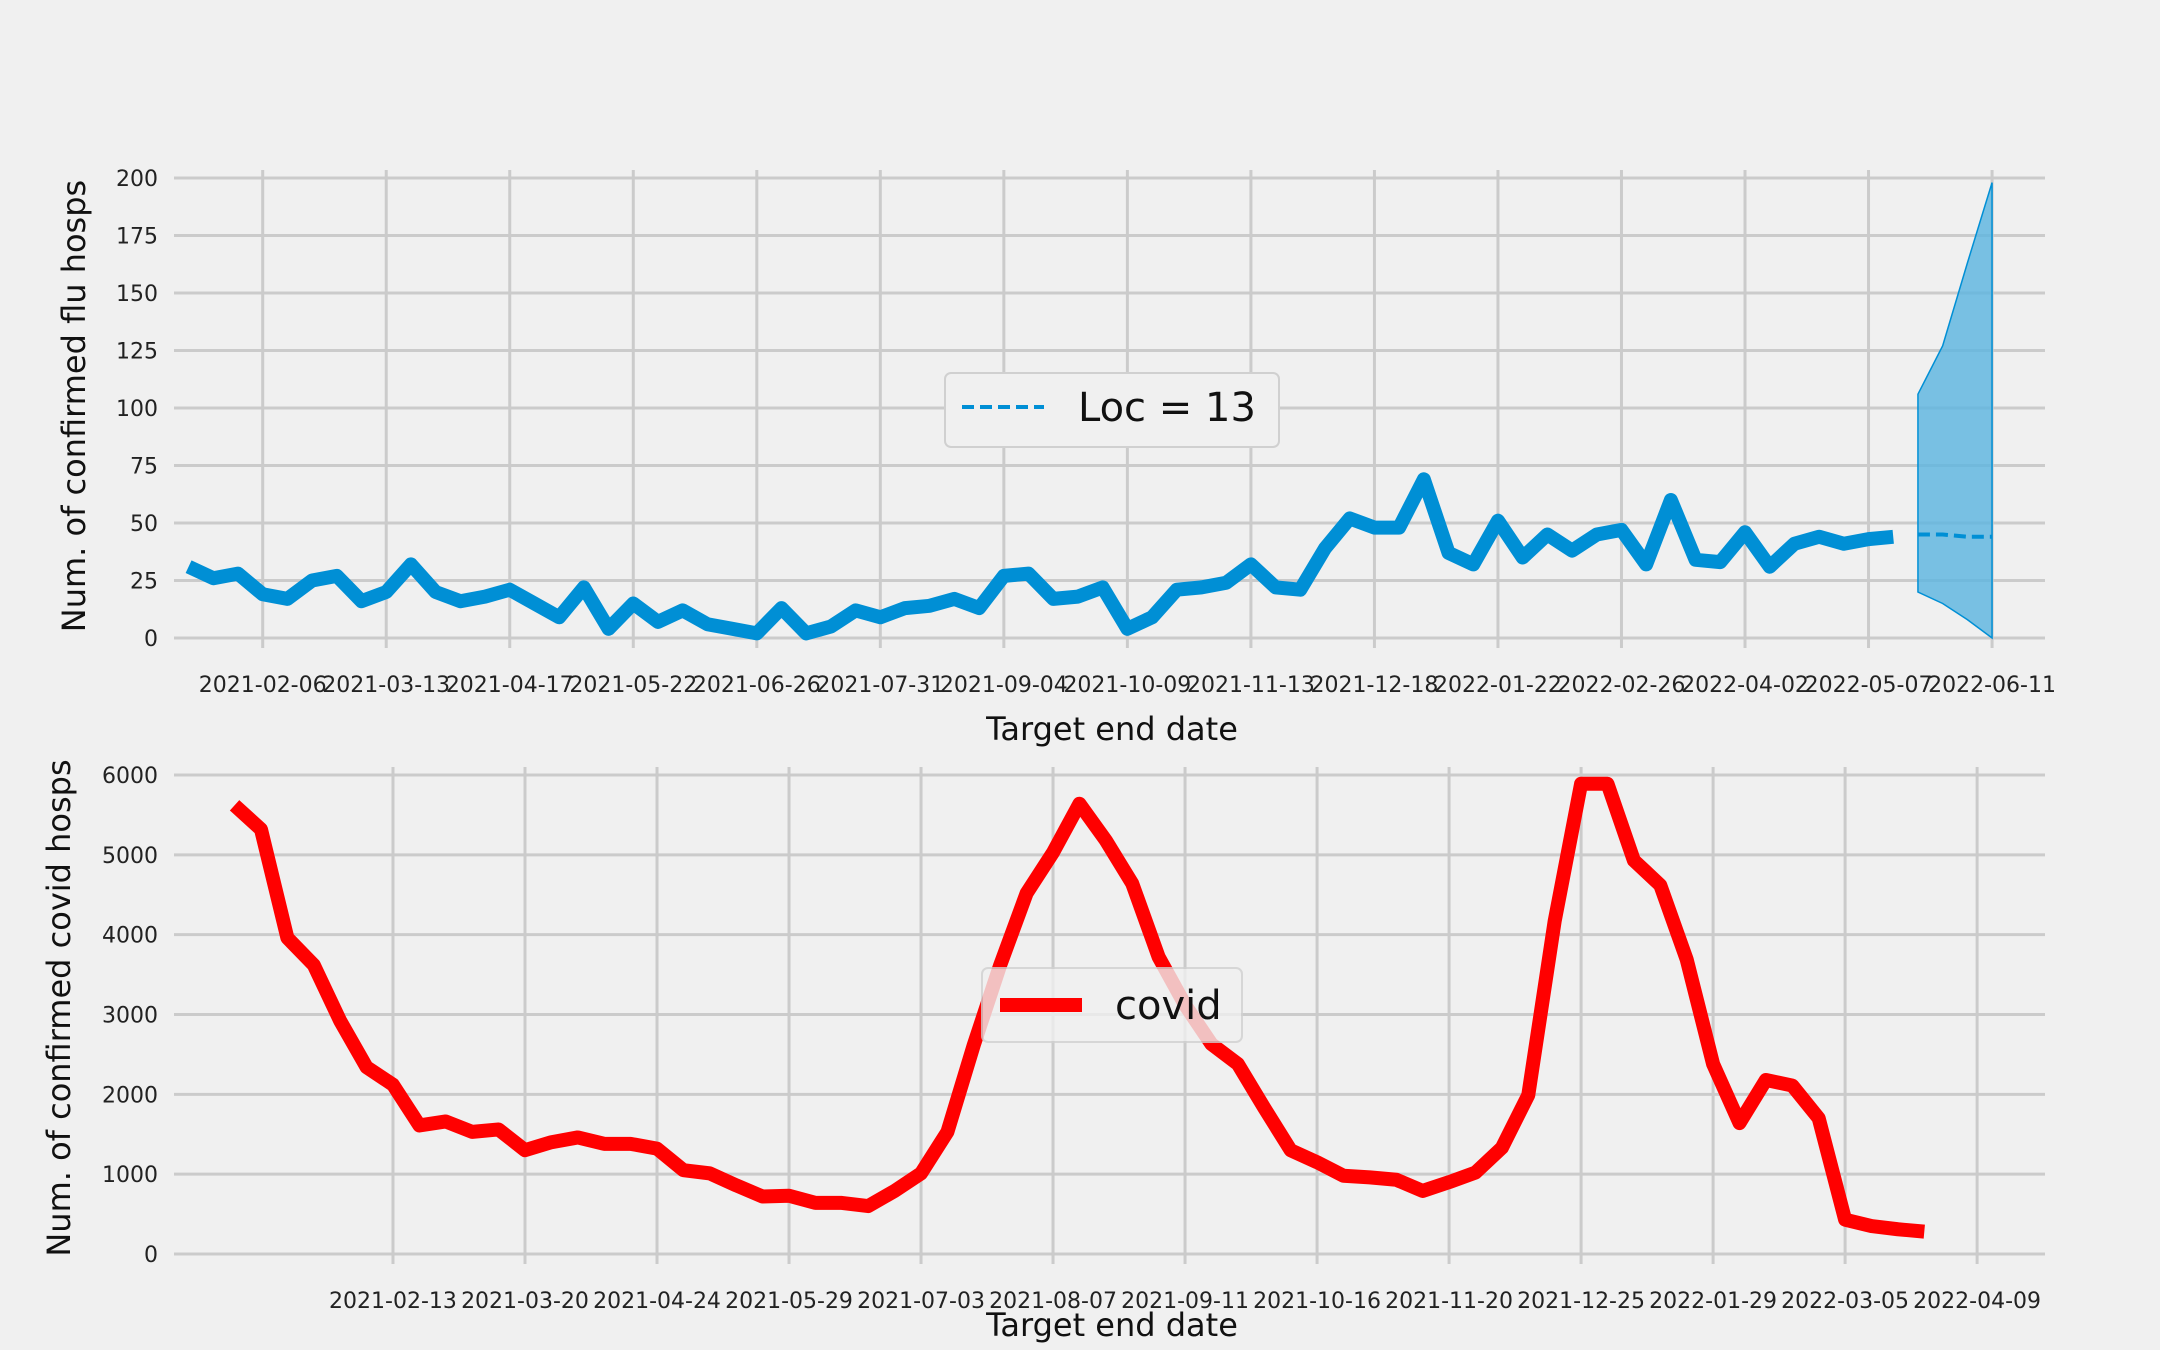 The image size is (2160, 1350). Describe the element at coordinates (137, 352) in the screenshot. I see `flu-y-tick-label: 125` at that location.